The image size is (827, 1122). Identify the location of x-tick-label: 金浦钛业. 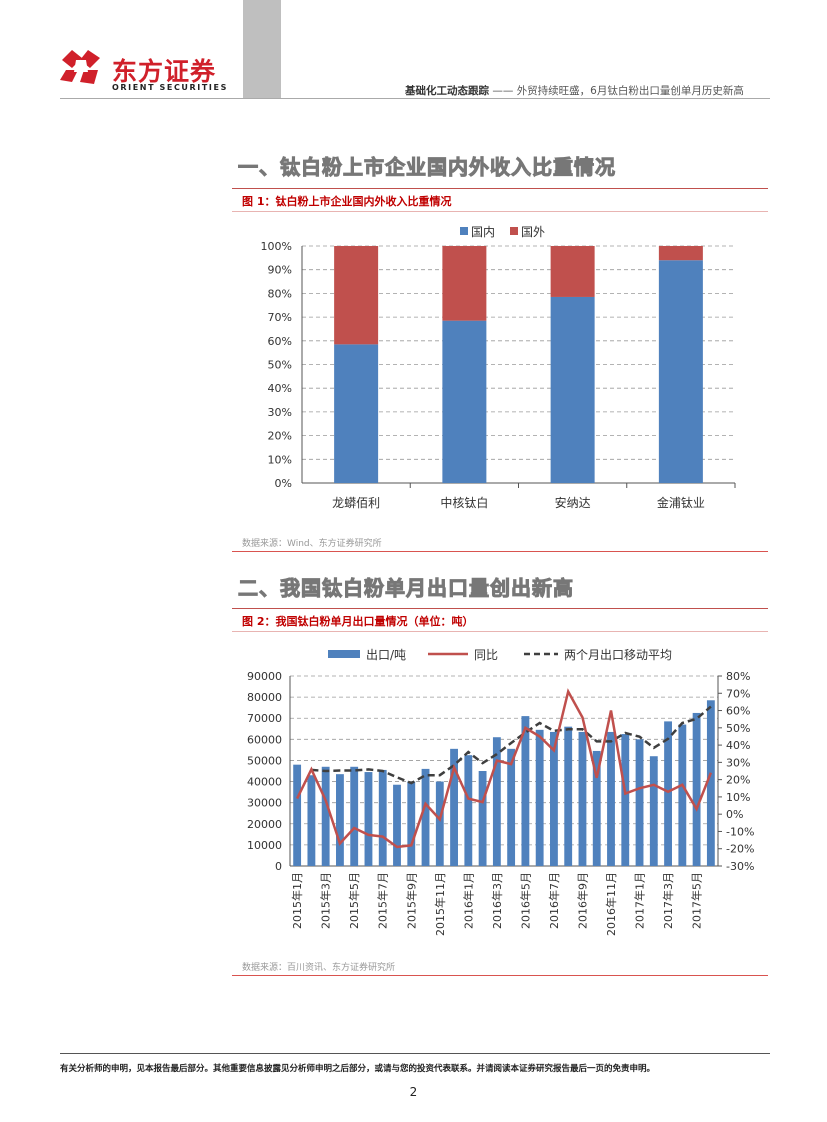
(681, 502).